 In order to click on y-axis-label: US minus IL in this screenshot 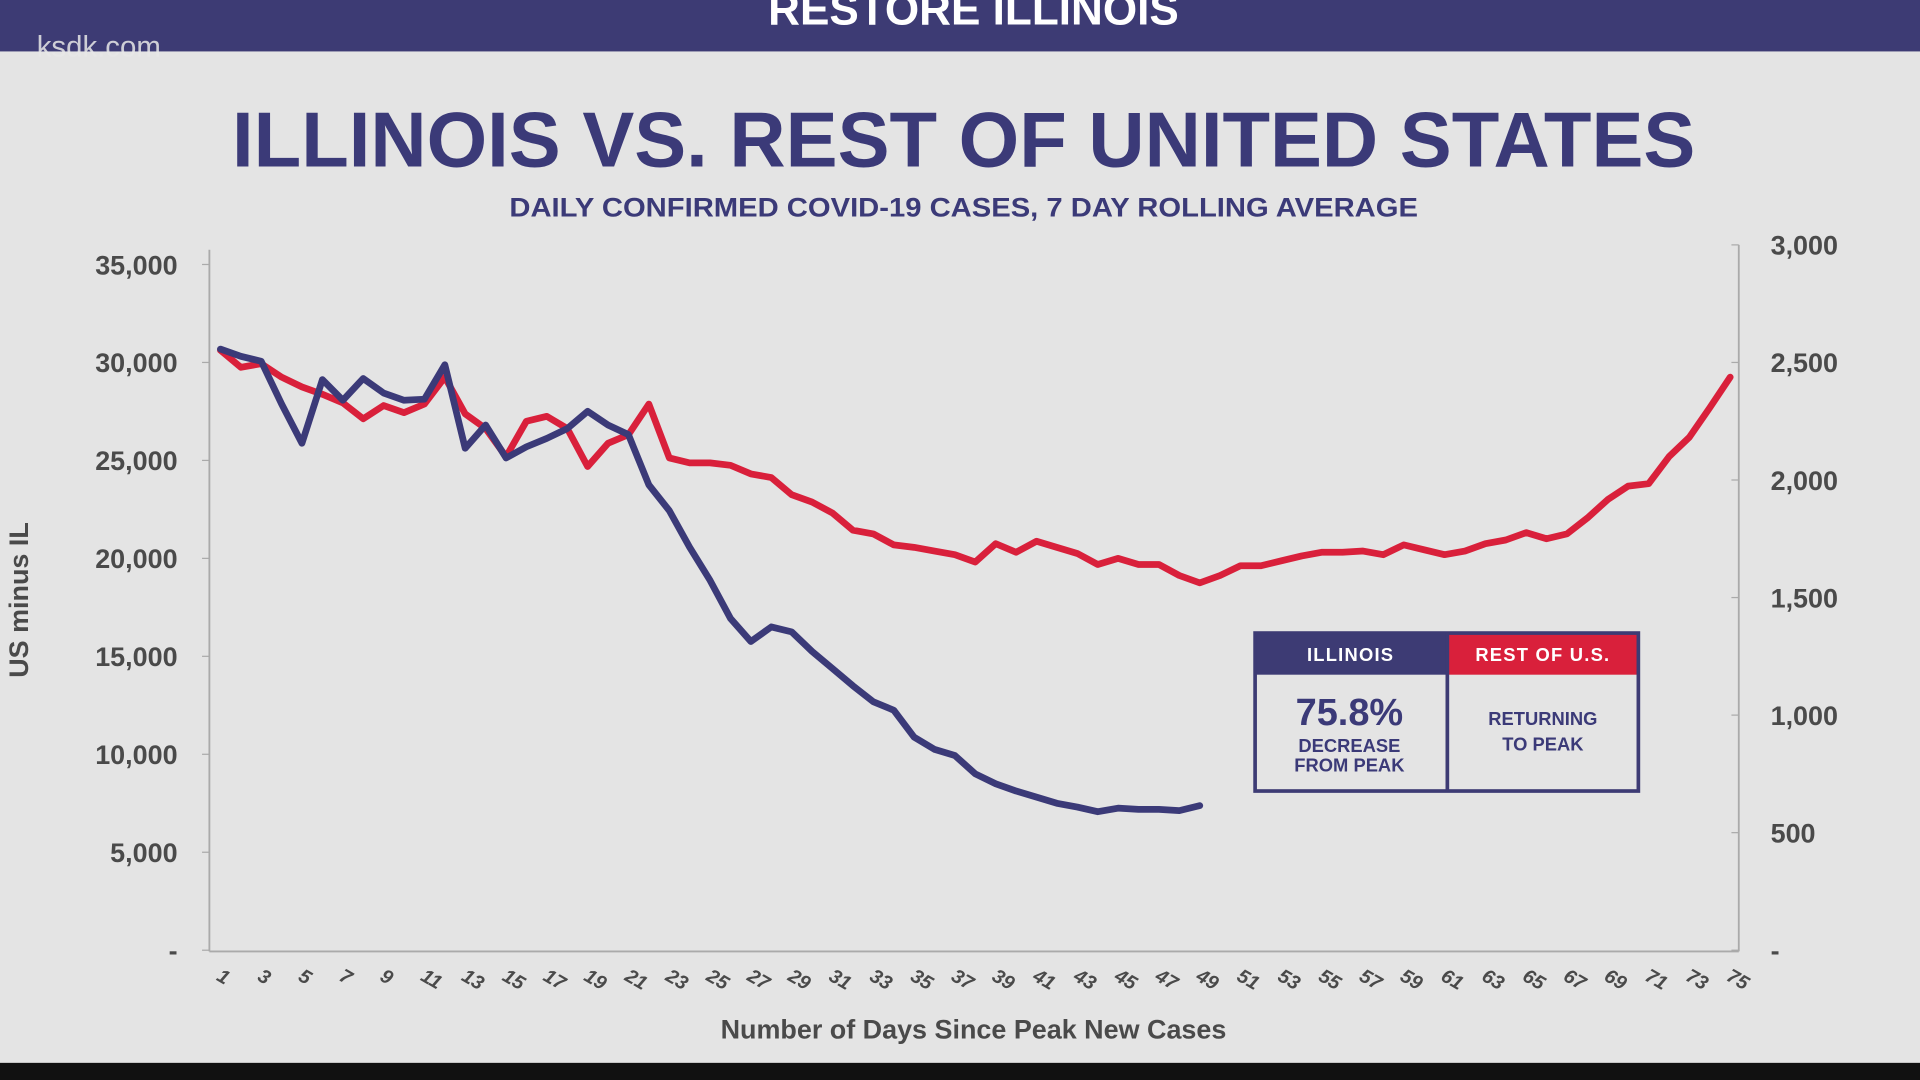, I will do `click(19, 600)`.